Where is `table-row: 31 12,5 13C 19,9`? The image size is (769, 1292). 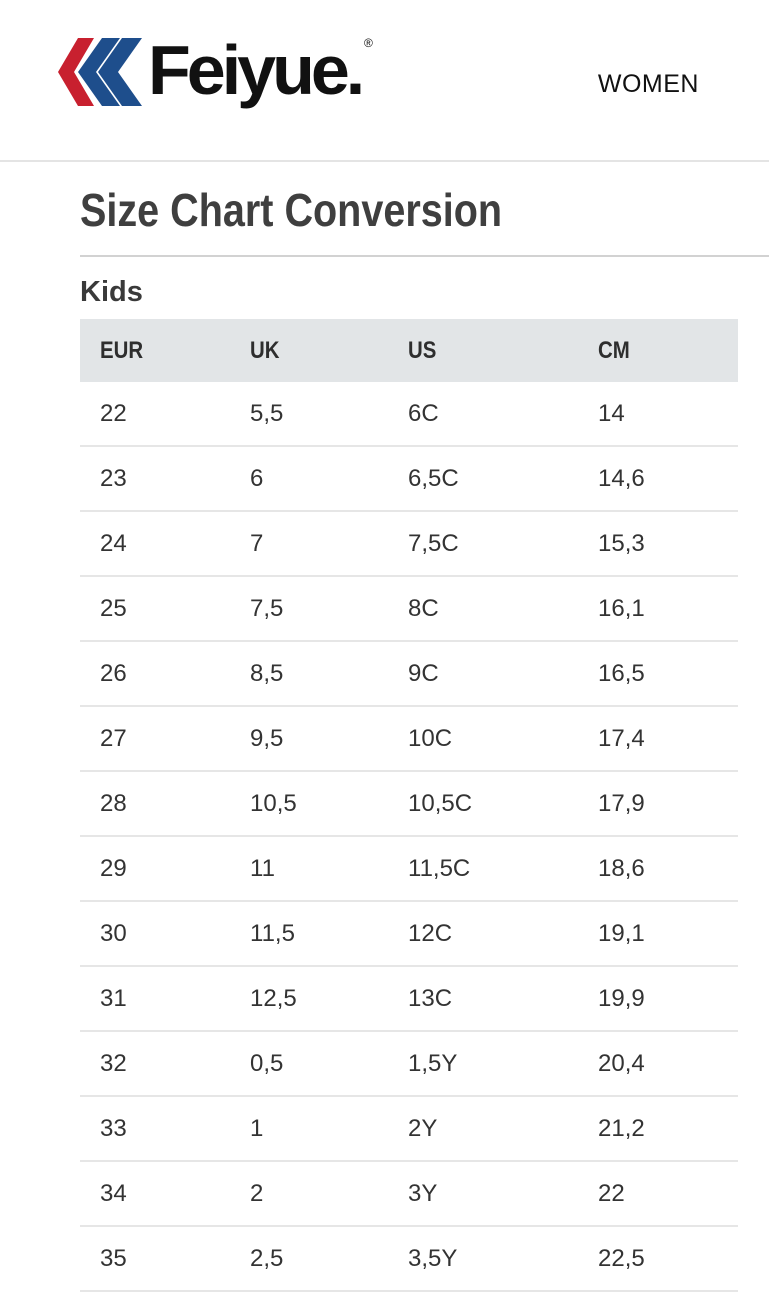
table-row: 31 12,5 13C 19,9 is located at coordinates (409, 999).